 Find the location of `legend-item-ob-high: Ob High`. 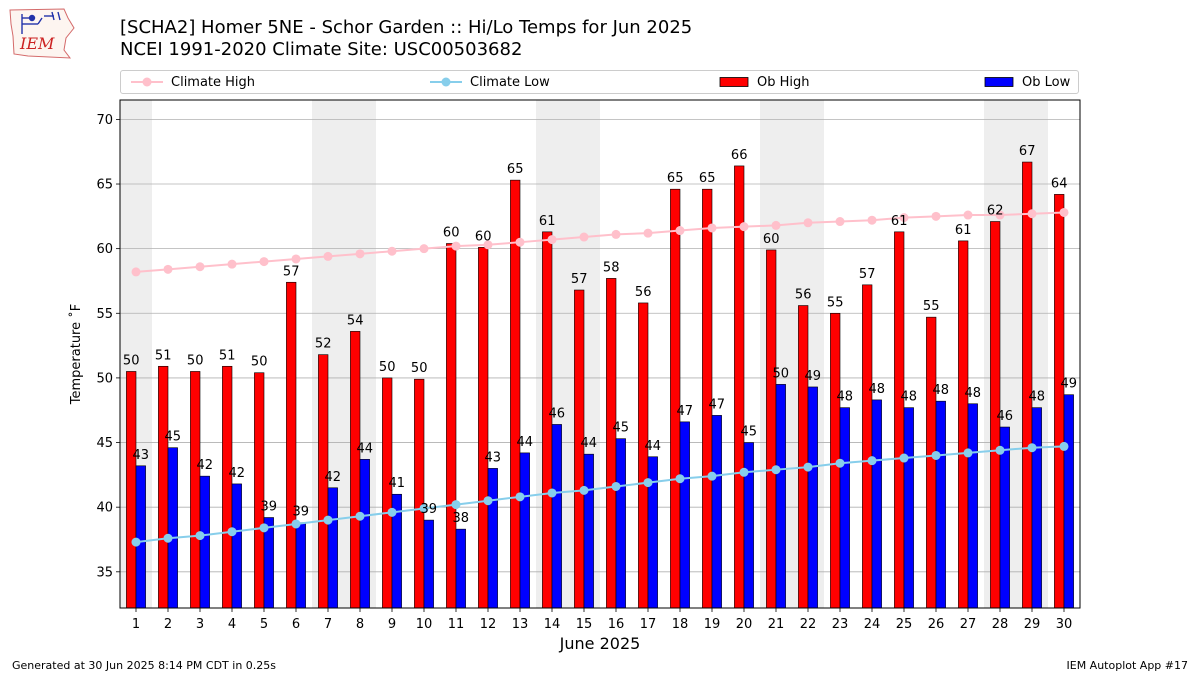

legend-item-ob-high: Ob High is located at coordinates (764, 82).